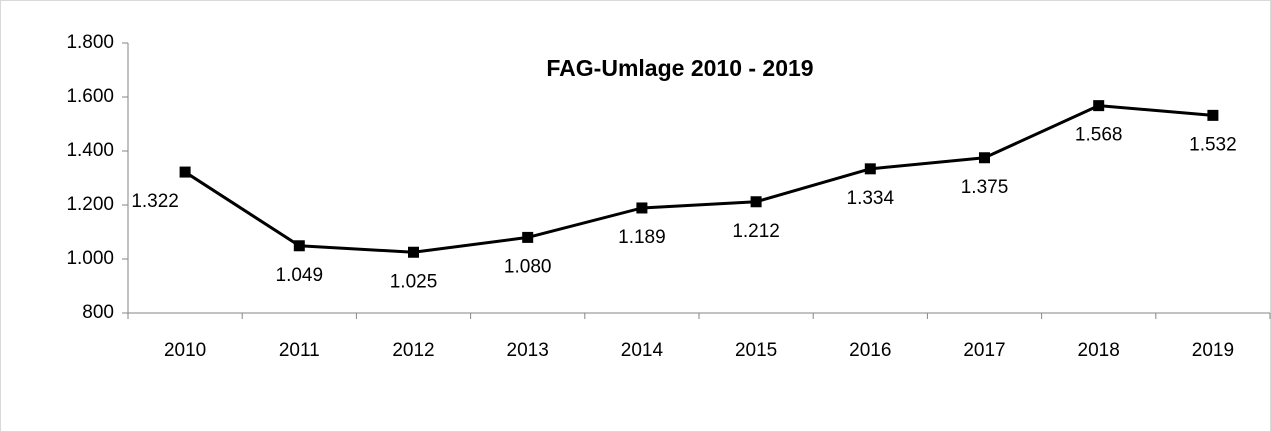 The height and width of the screenshot is (432, 1271). What do you see at coordinates (90, 42) in the screenshot?
I see `y-tick-label: 1.800` at bounding box center [90, 42].